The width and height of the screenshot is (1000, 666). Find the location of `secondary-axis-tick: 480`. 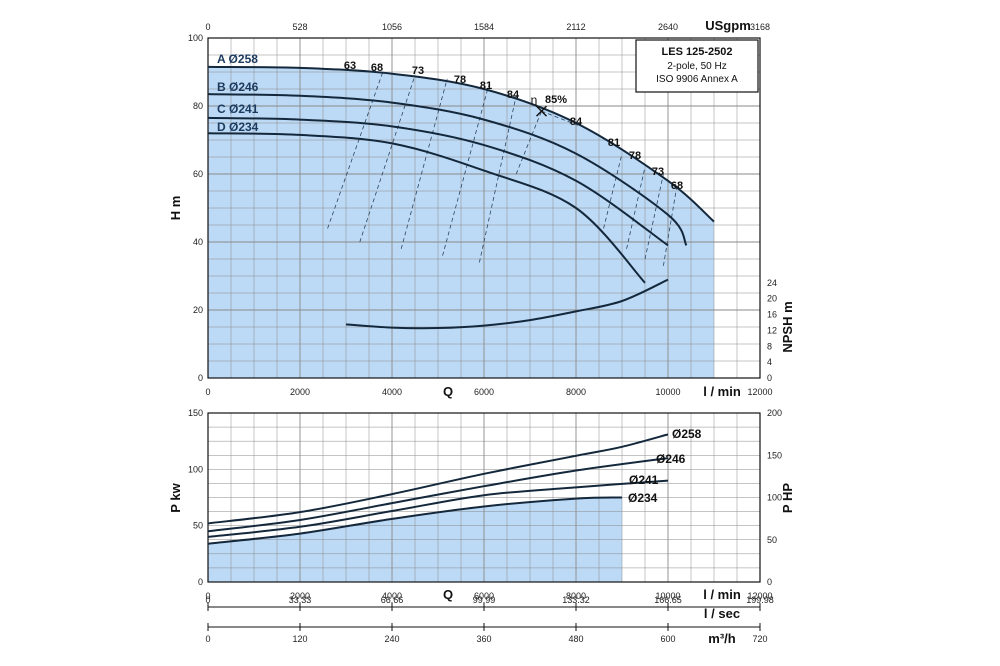

secondary-axis-tick: 480 is located at coordinates (575, 639).